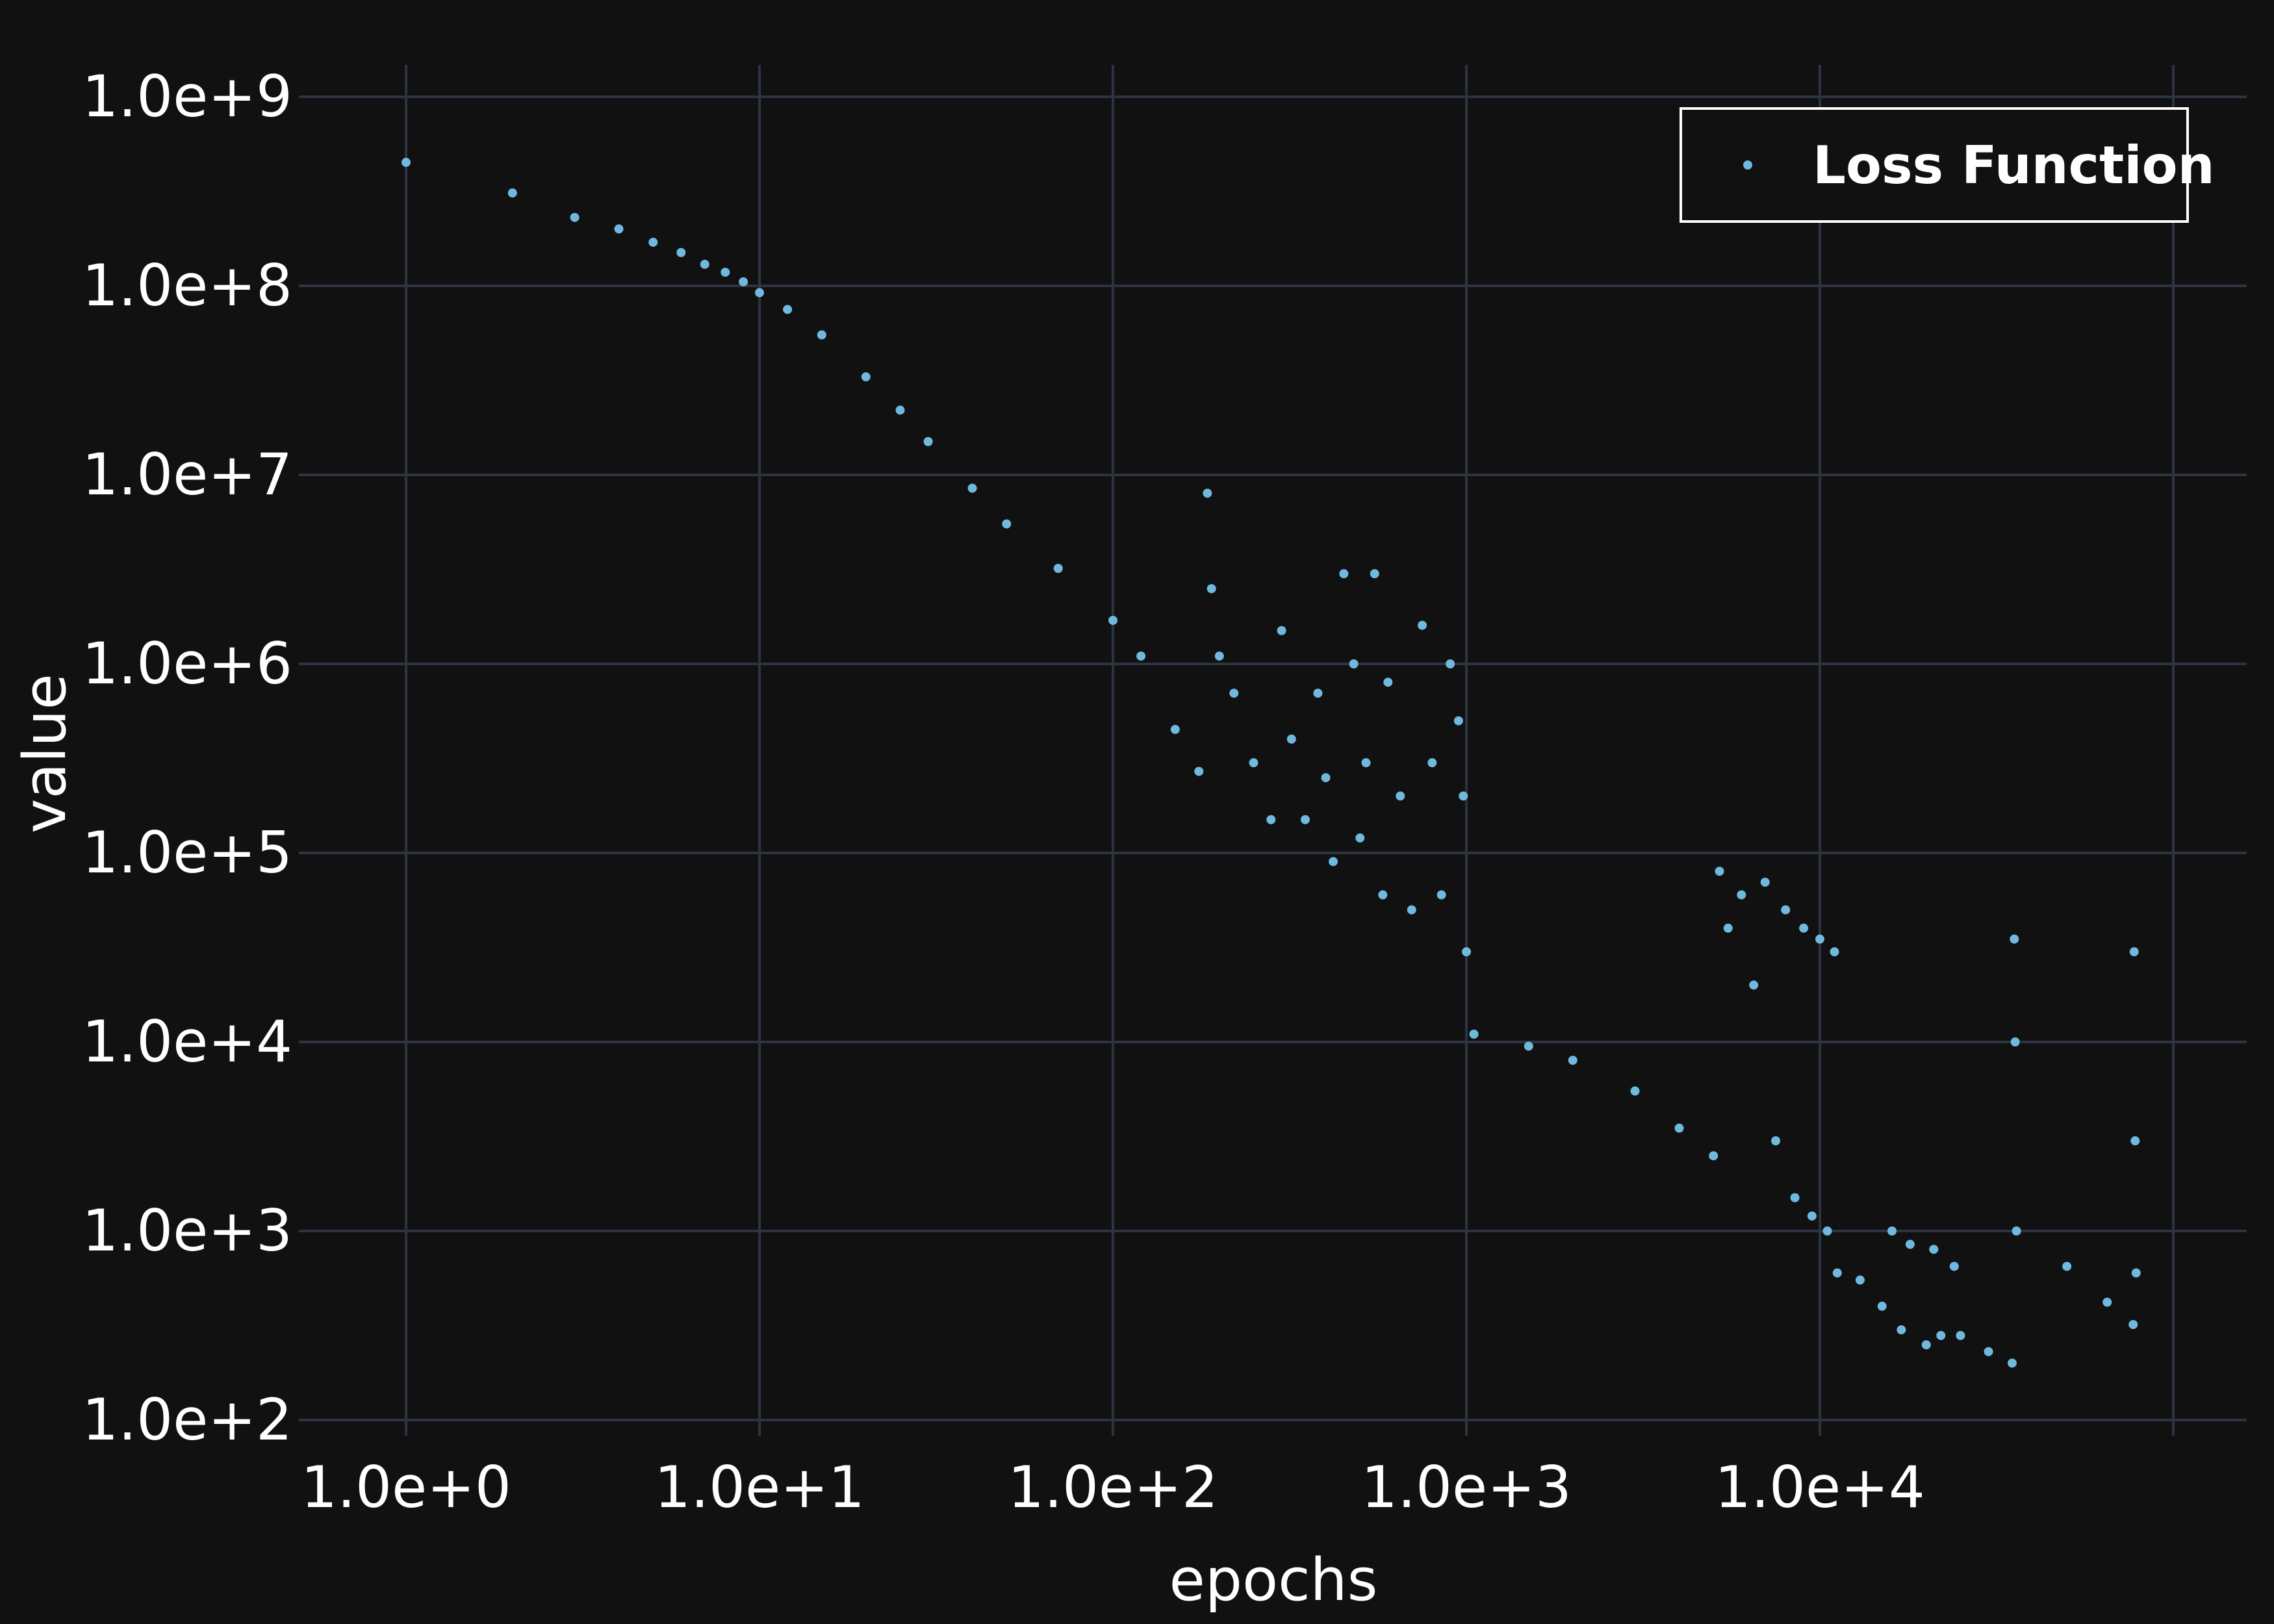 The height and width of the screenshot is (1624, 2274). I want to click on legend-marker, so click(1747, 165).